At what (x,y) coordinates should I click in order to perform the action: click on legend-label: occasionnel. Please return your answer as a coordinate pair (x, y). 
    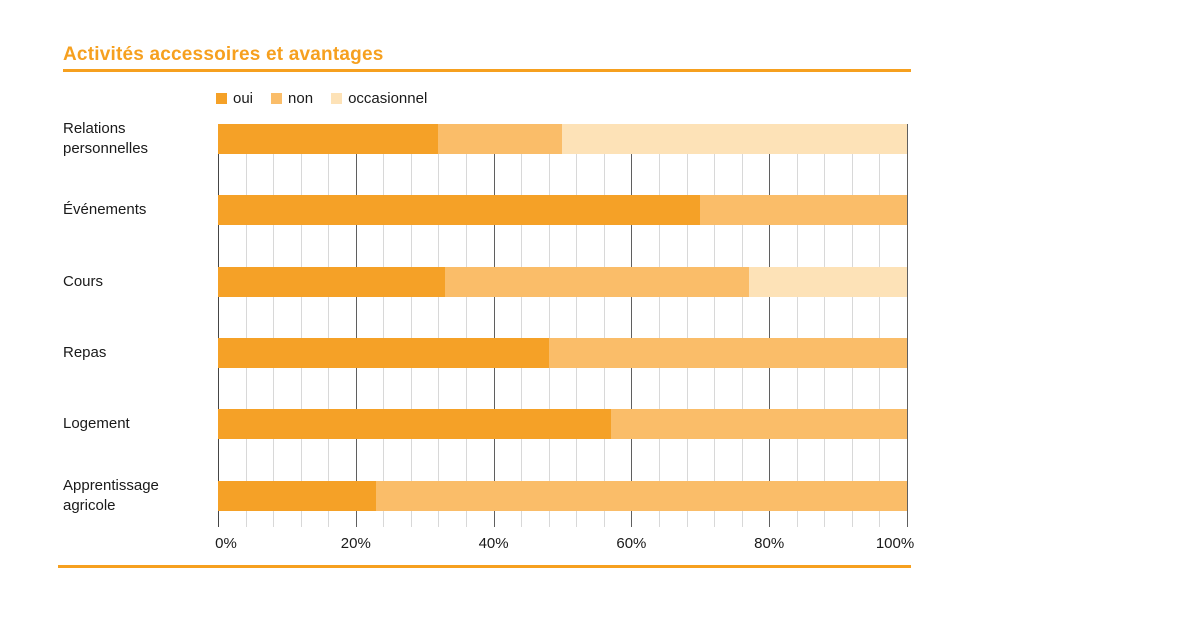
    Looking at the image, I should click on (388, 98).